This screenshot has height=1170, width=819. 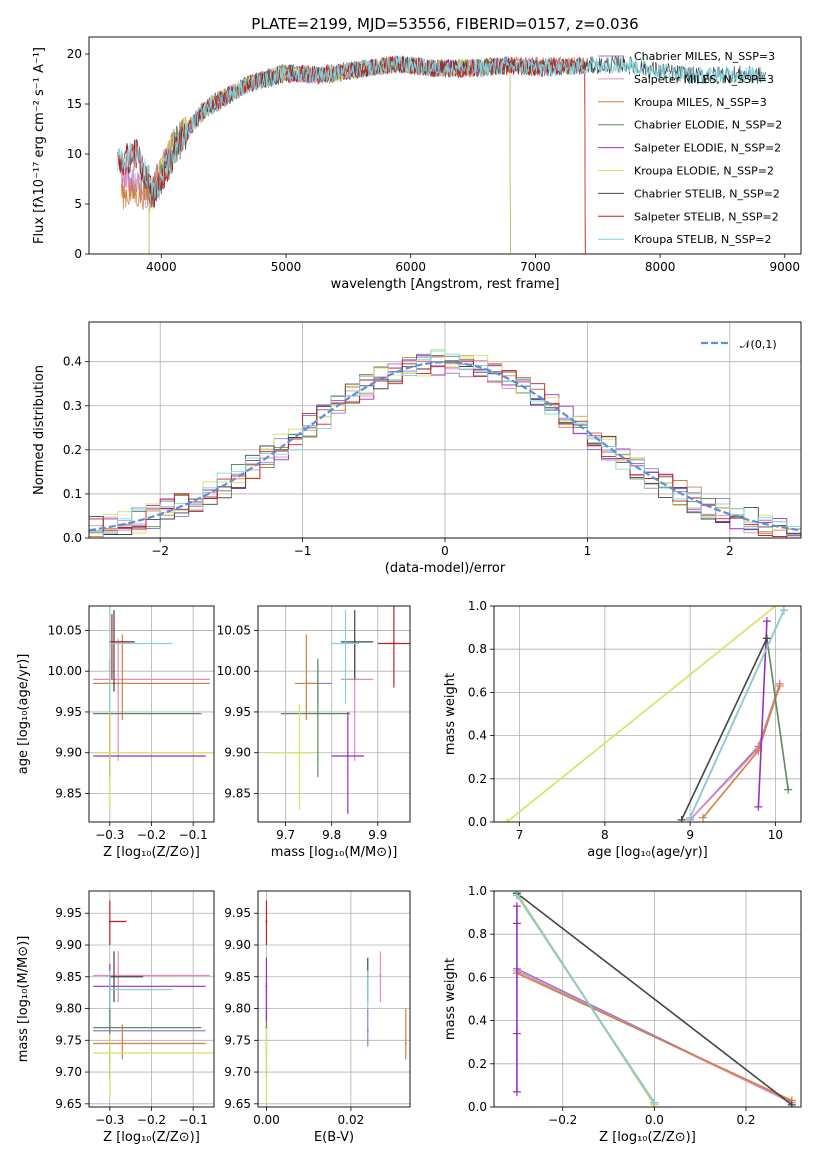 What do you see at coordinates (477, 692) in the screenshot?
I see `y-tick-label: 0.6` at bounding box center [477, 692].